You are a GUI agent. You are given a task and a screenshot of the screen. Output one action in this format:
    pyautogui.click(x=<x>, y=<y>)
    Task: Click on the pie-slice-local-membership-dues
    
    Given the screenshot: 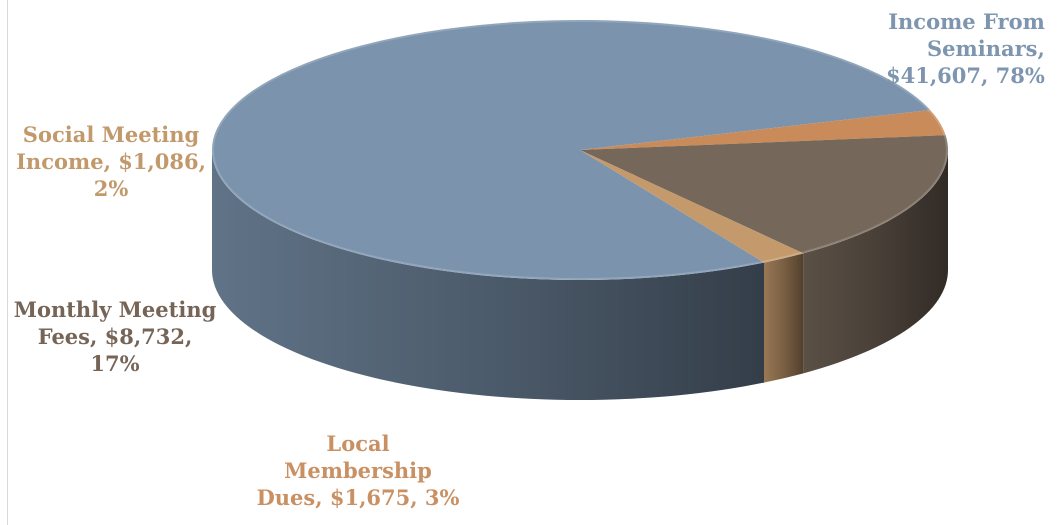 What is the action you would take?
    pyautogui.click(x=763, y=130)
    